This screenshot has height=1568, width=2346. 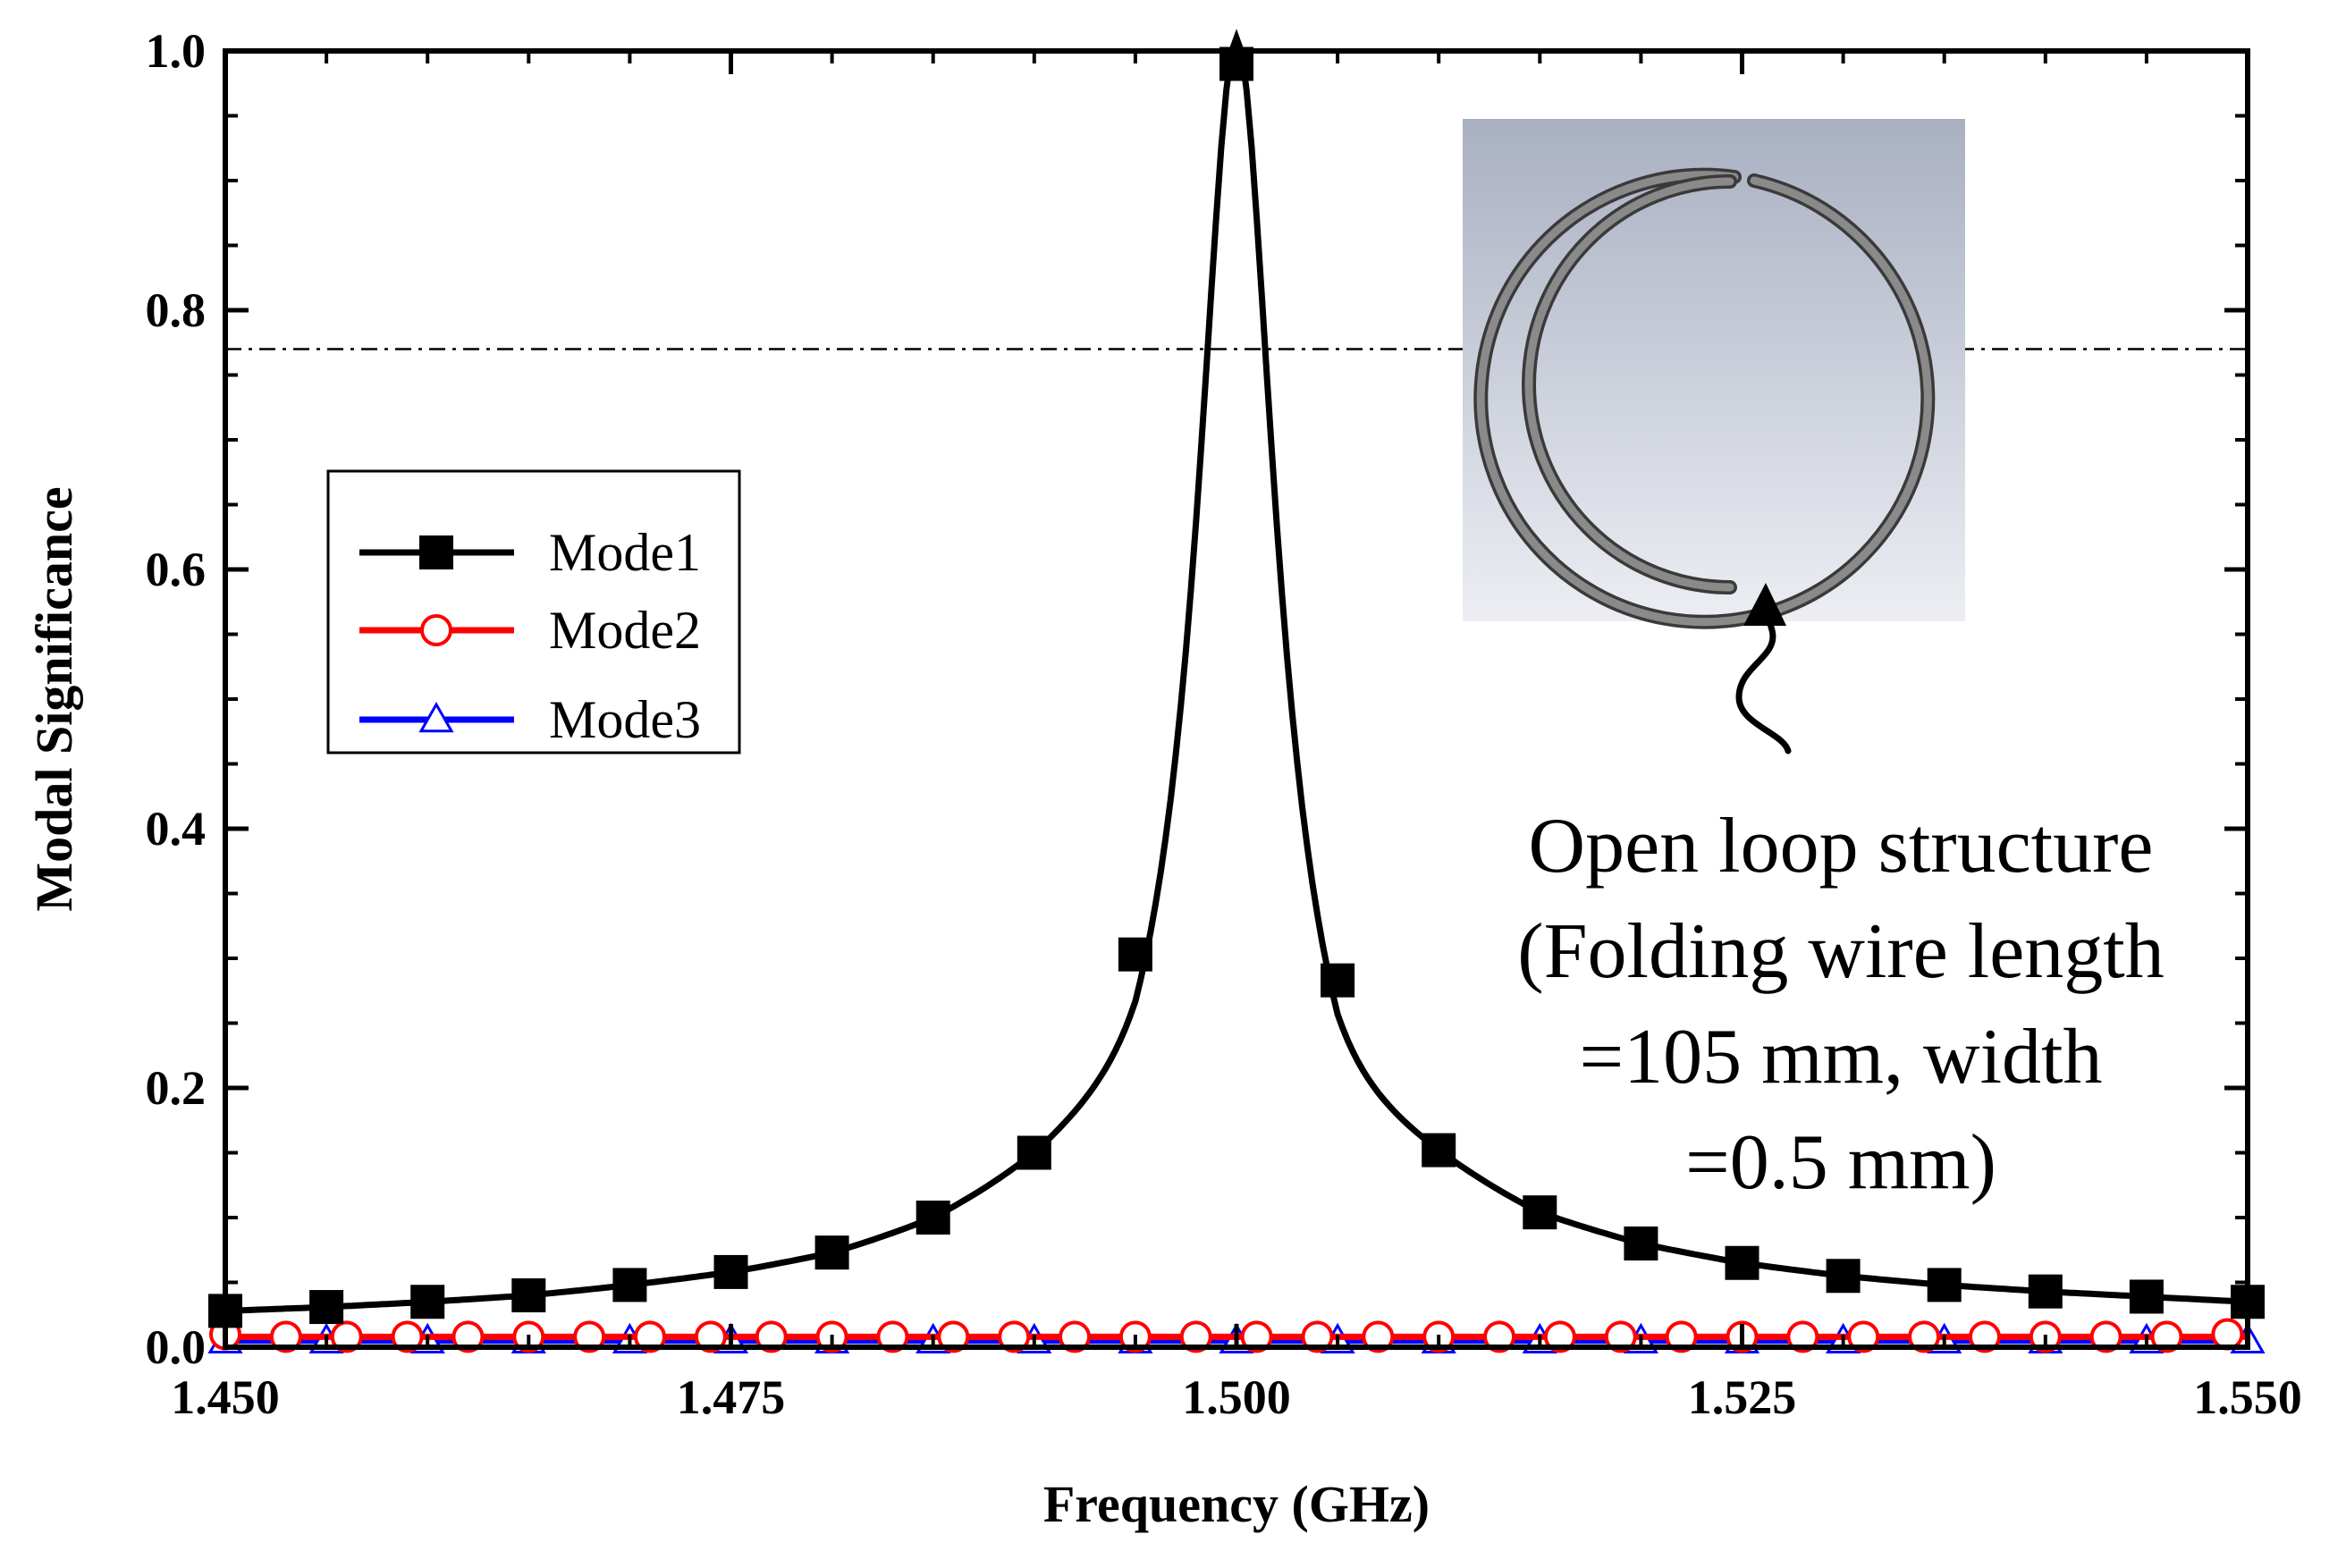 I want to click on open-loop-wire-drawing, so click(x=1704, y=398).